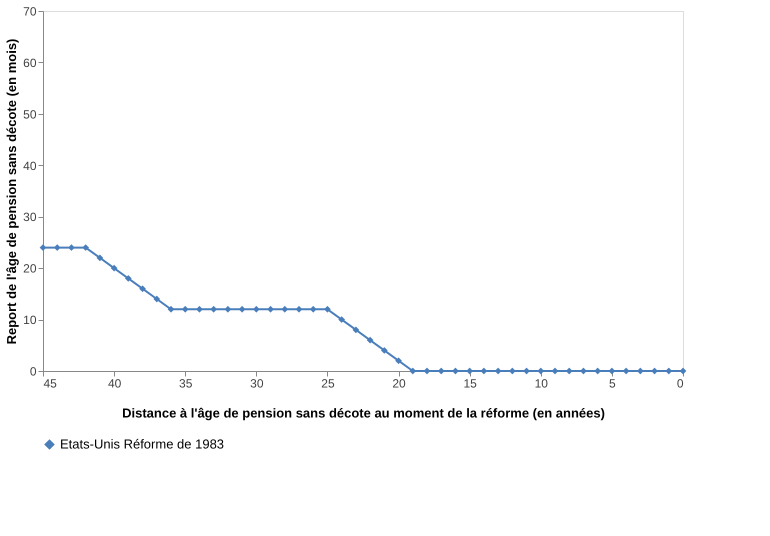 The height and width of the screenshot is (536, 770). What do you see at coordinates (33, 371) in the screenshot?
I see `y-tick-label: 0` at bounding box center [33, 371].